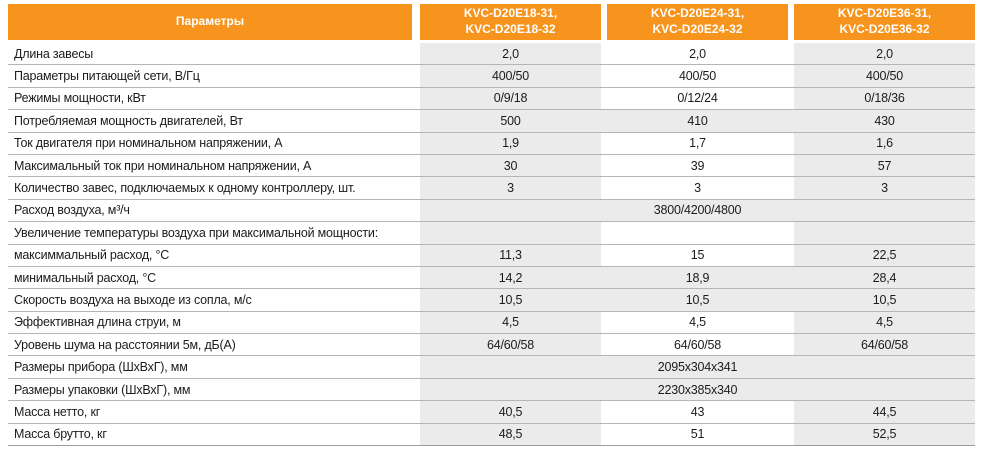 Image resolution: width=988 pixels, height=451 pixels. I want to click on header-cell-model-3: KVC-D20E36-31, KVC-D20E36-32, so click(884, 22).